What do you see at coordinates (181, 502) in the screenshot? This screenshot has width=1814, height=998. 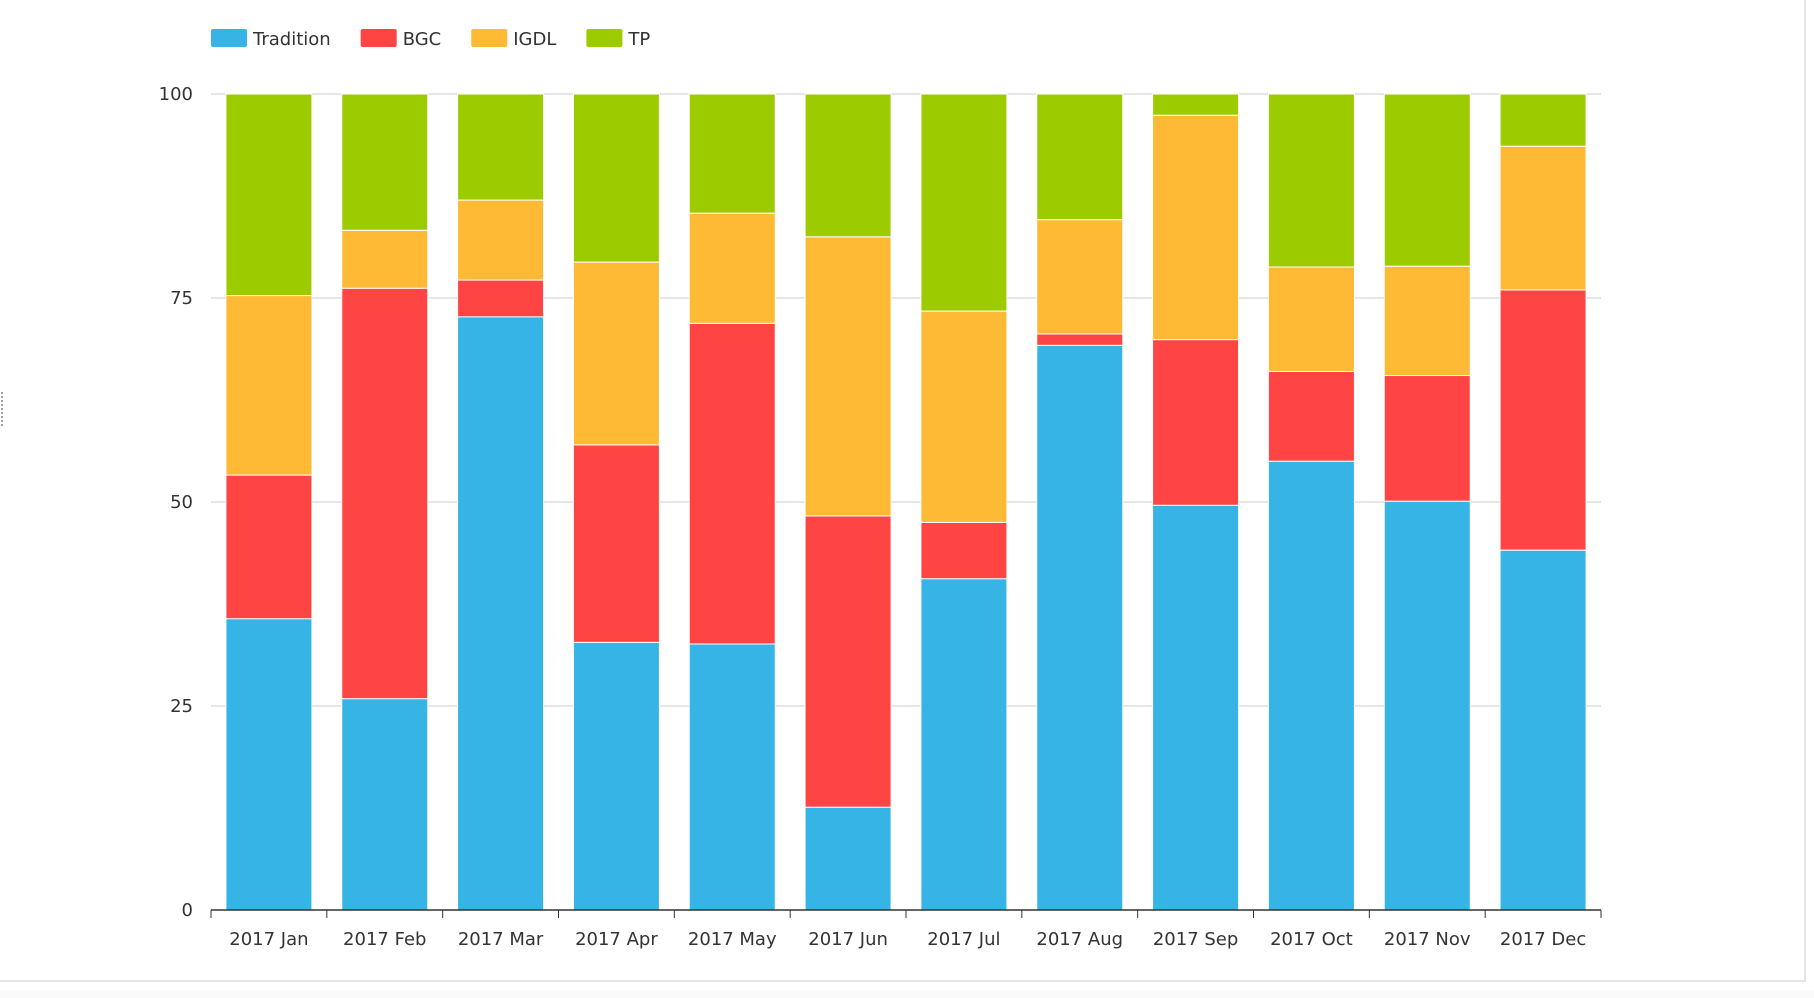 I see `y-tick-label: 50` at bounding box center [181, 502].